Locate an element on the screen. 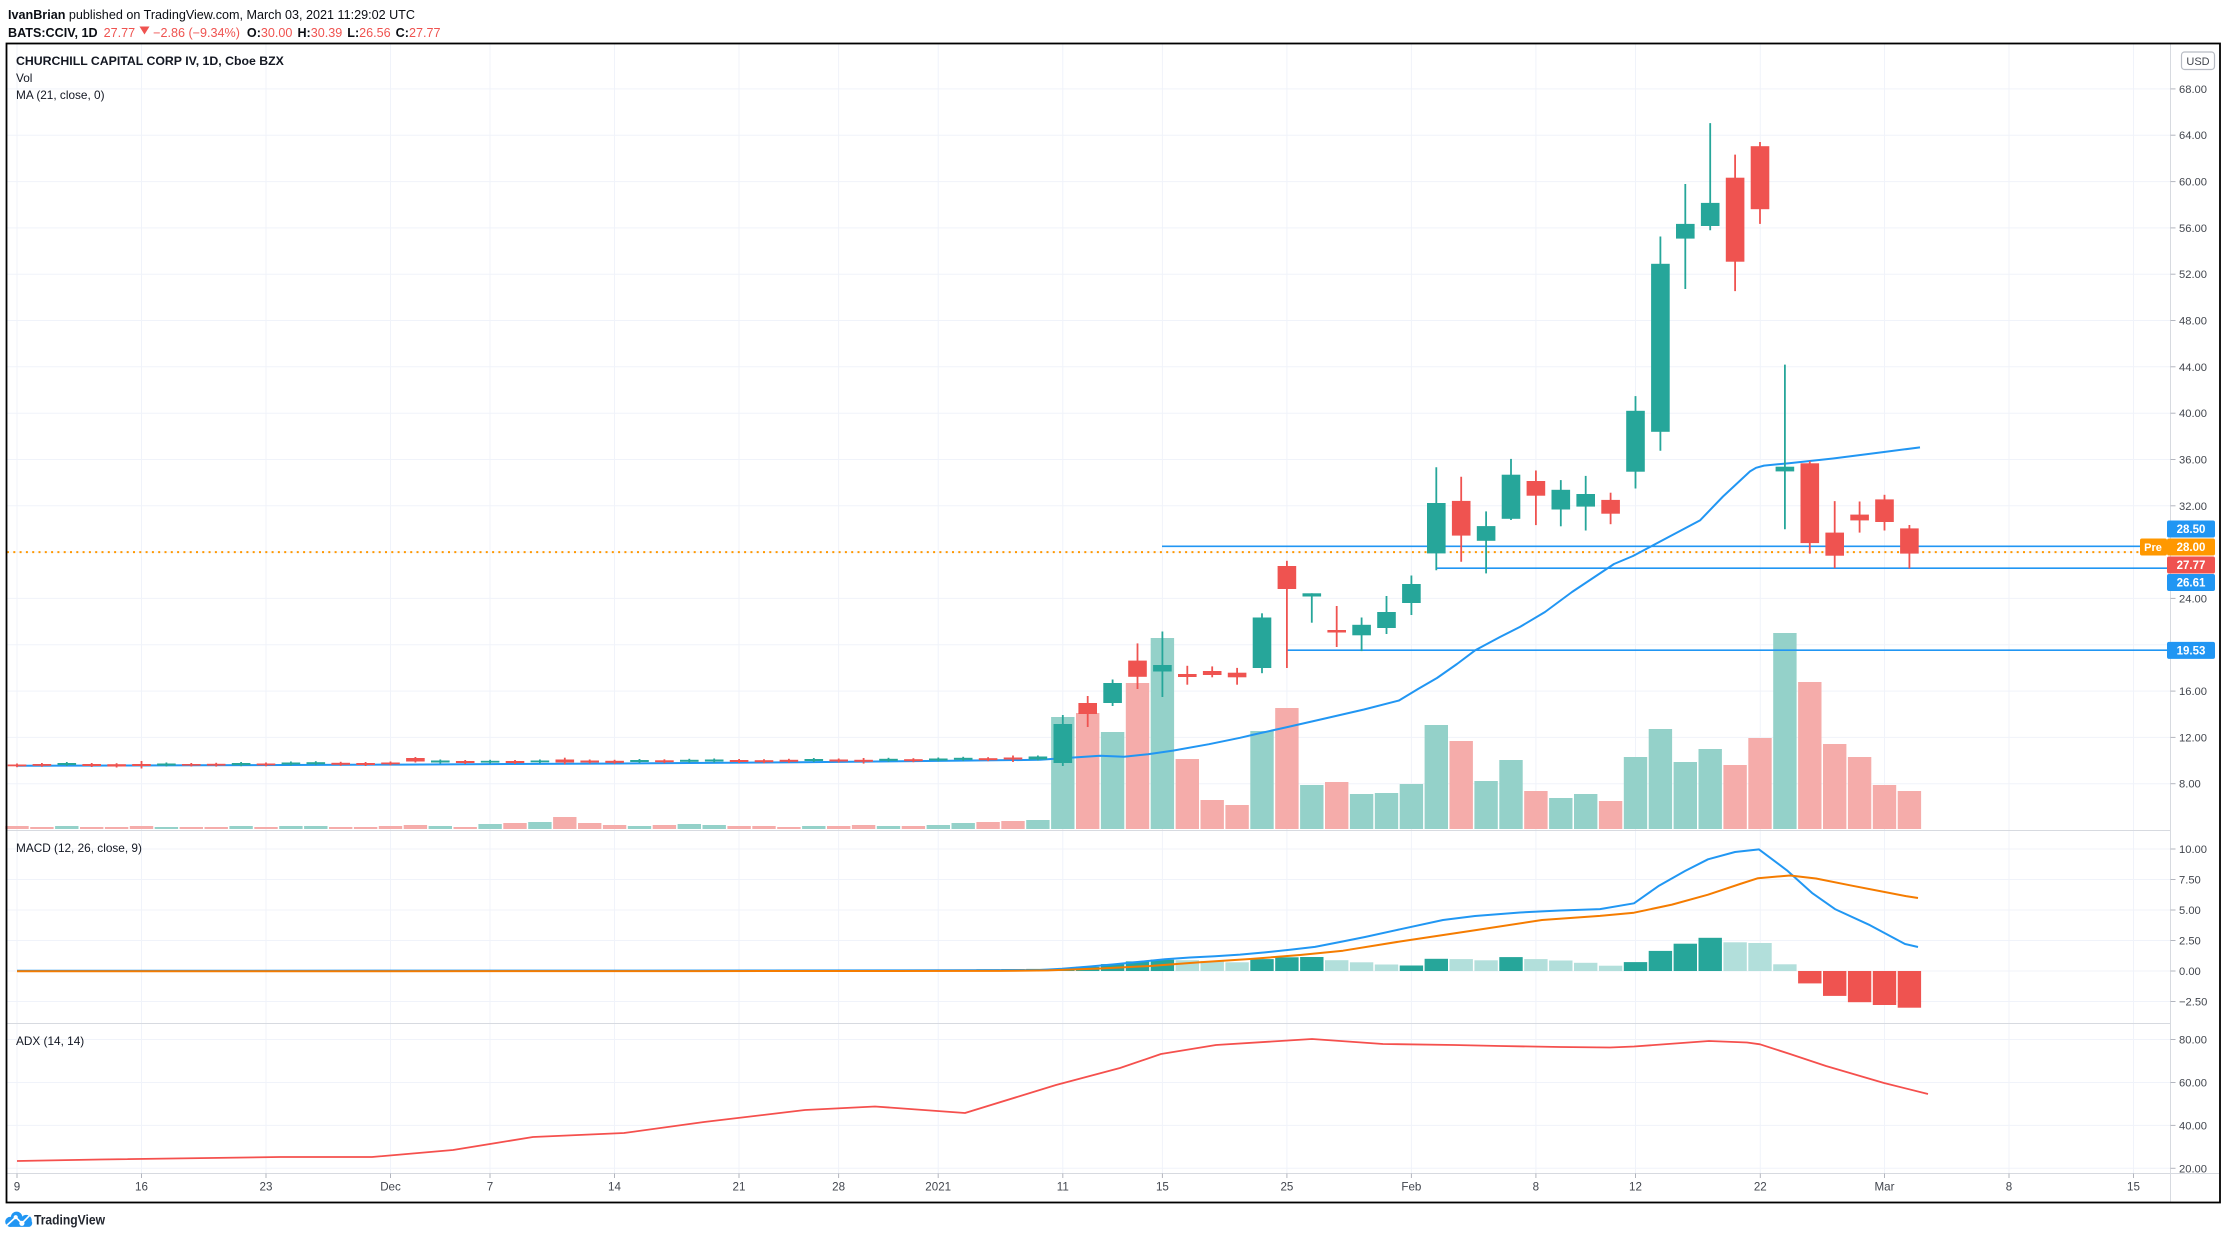 The height and width of the screenshot is (1238, 2226). svg-text: USD is located at coordinates (2197, 62).